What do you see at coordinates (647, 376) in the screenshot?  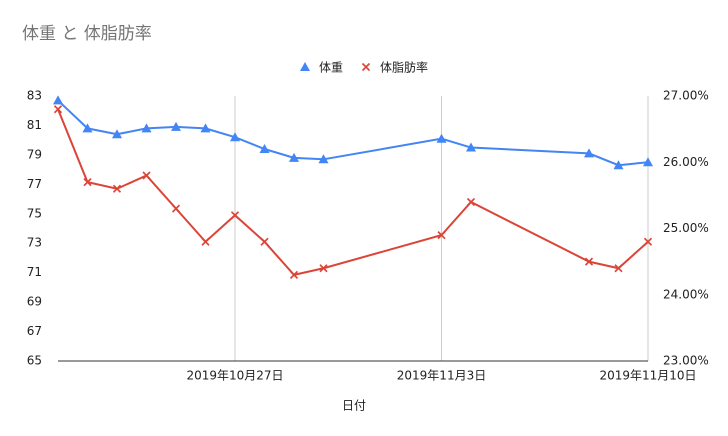 I see `x-tick-label: 2019年11月10日` at bounding box center [647, 376].